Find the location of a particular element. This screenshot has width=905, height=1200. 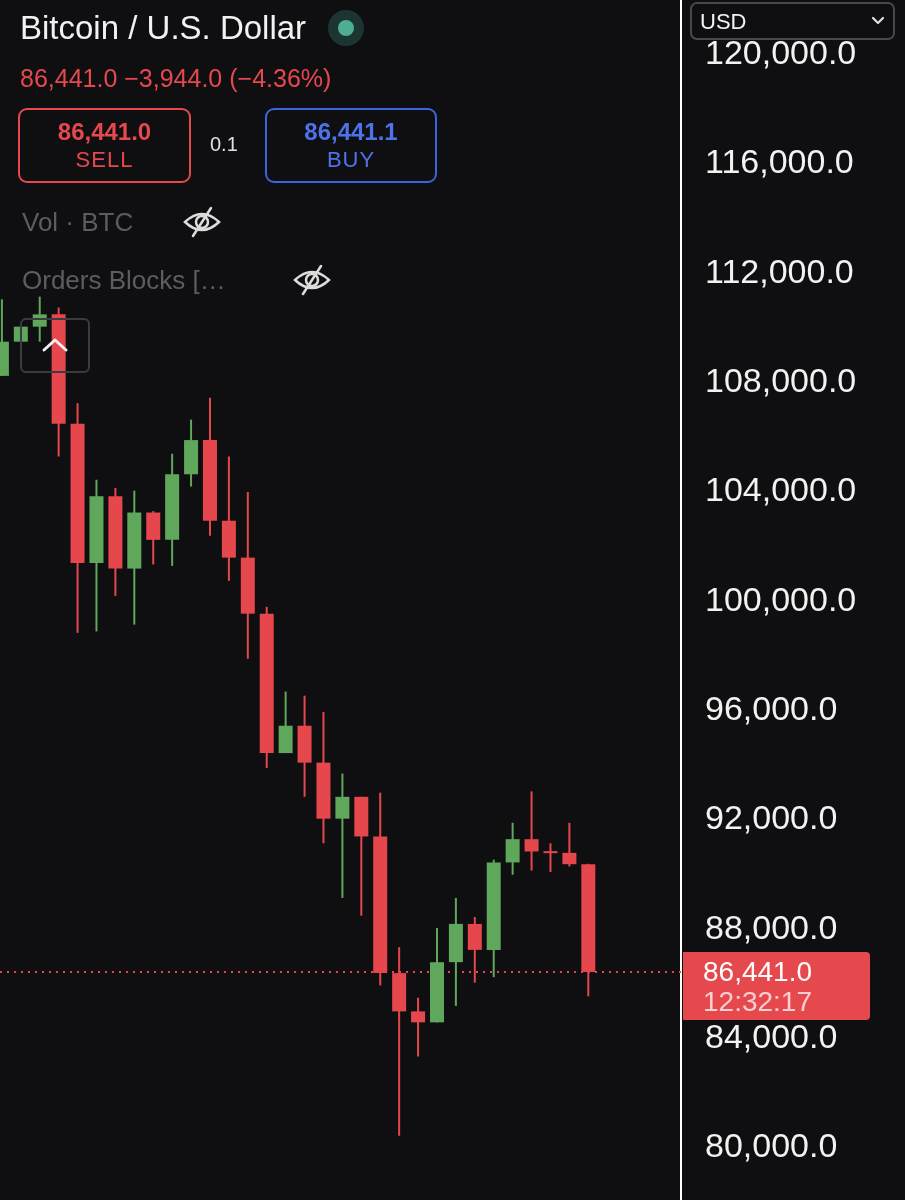

currency-dropdown: USD is located at coordinates (792, 21).